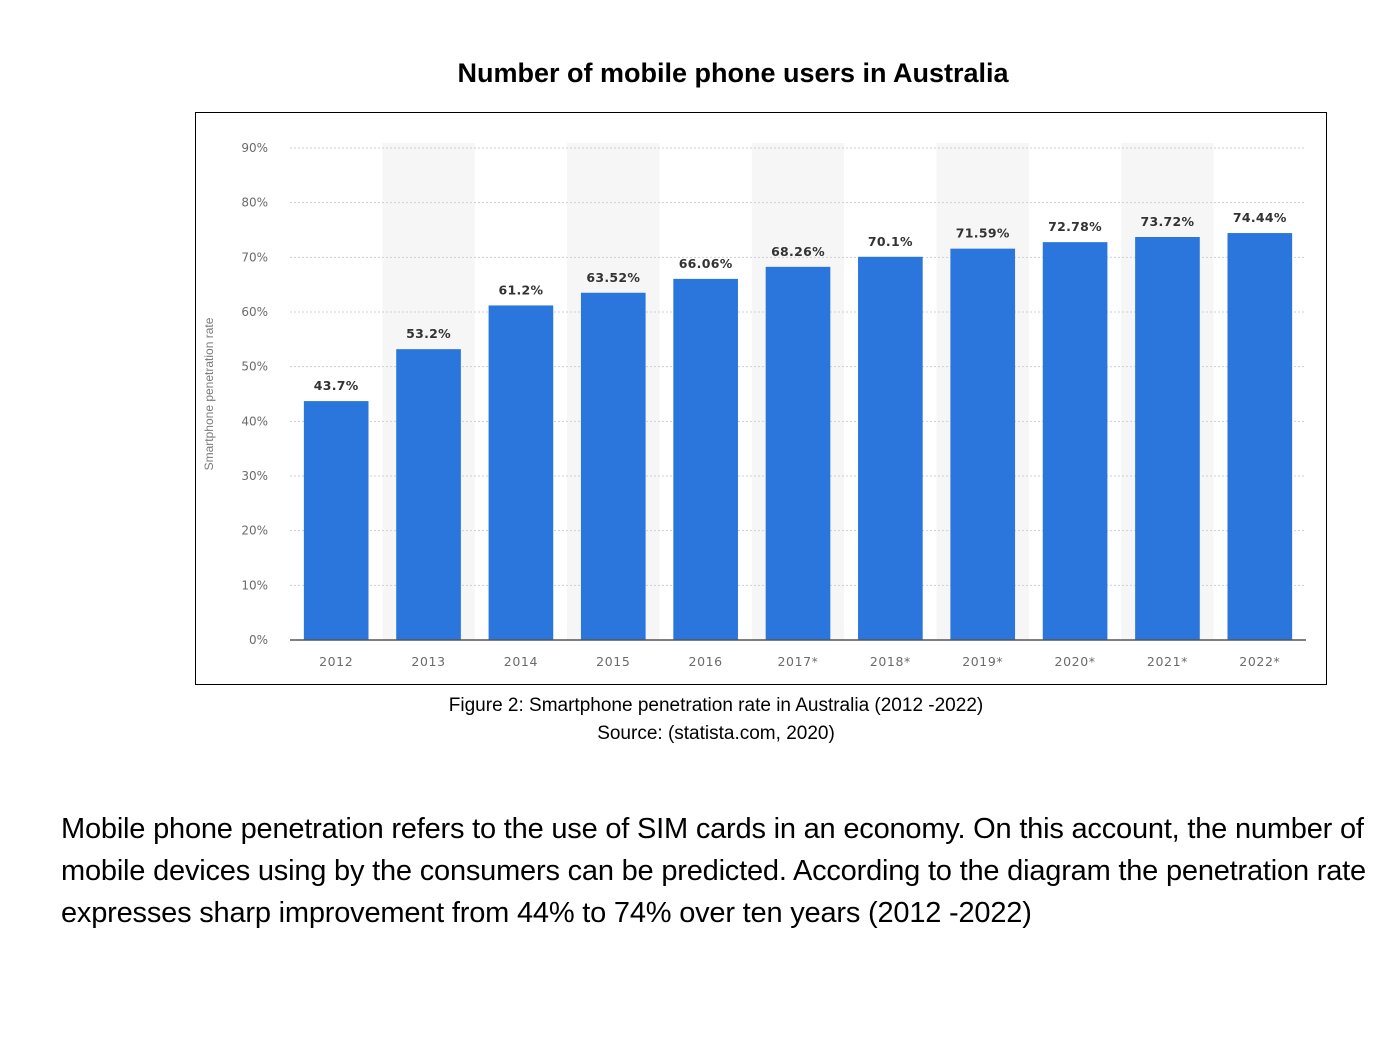  I want to click on x-tick-label: 2019*, so click(982, 661).